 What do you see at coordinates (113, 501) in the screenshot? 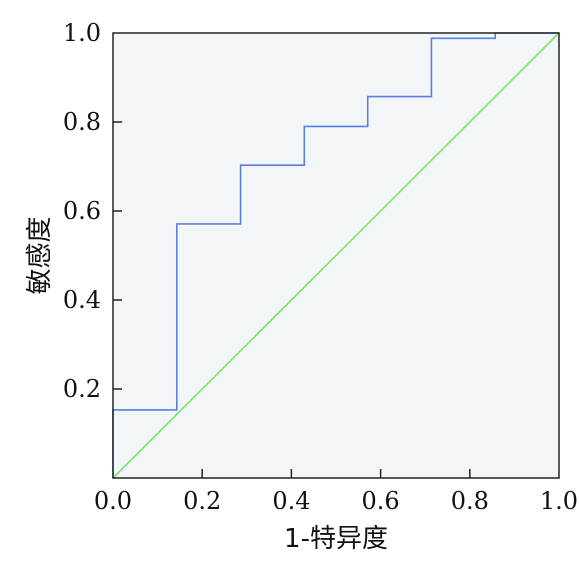
I see `x-tick-label: 0.0` at bounding box center [113, 501].